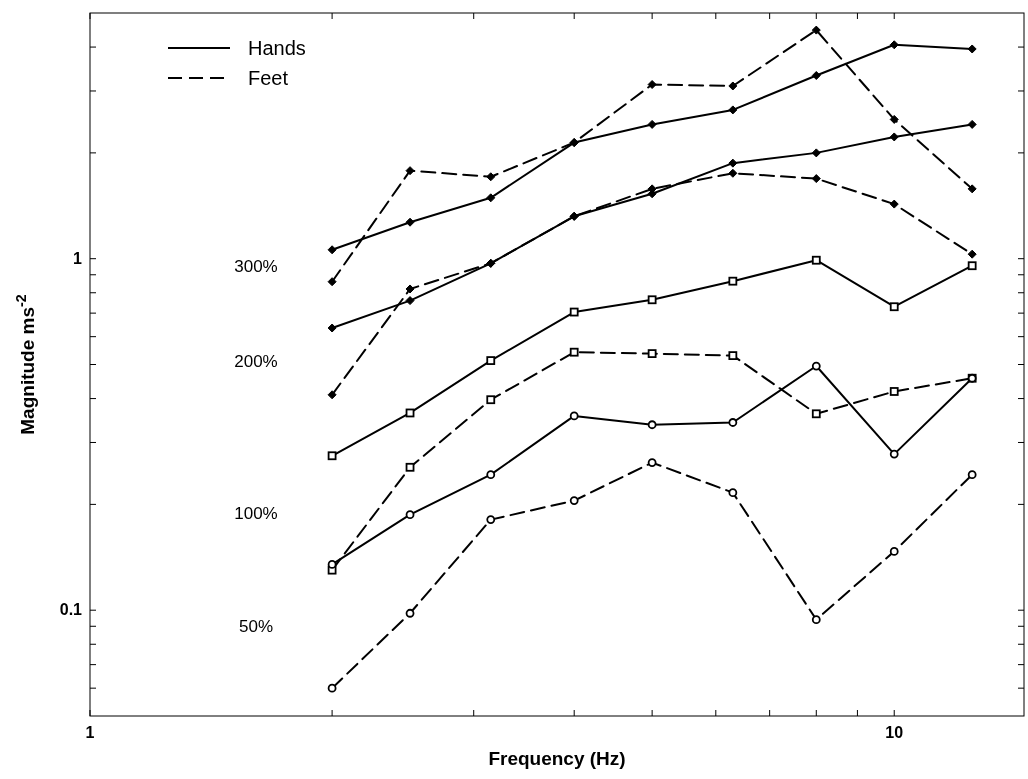 The width and height of the screenshot is (1028, 779). I want to click on x-axis-title: Frequency (Hz), so click(557, 758).